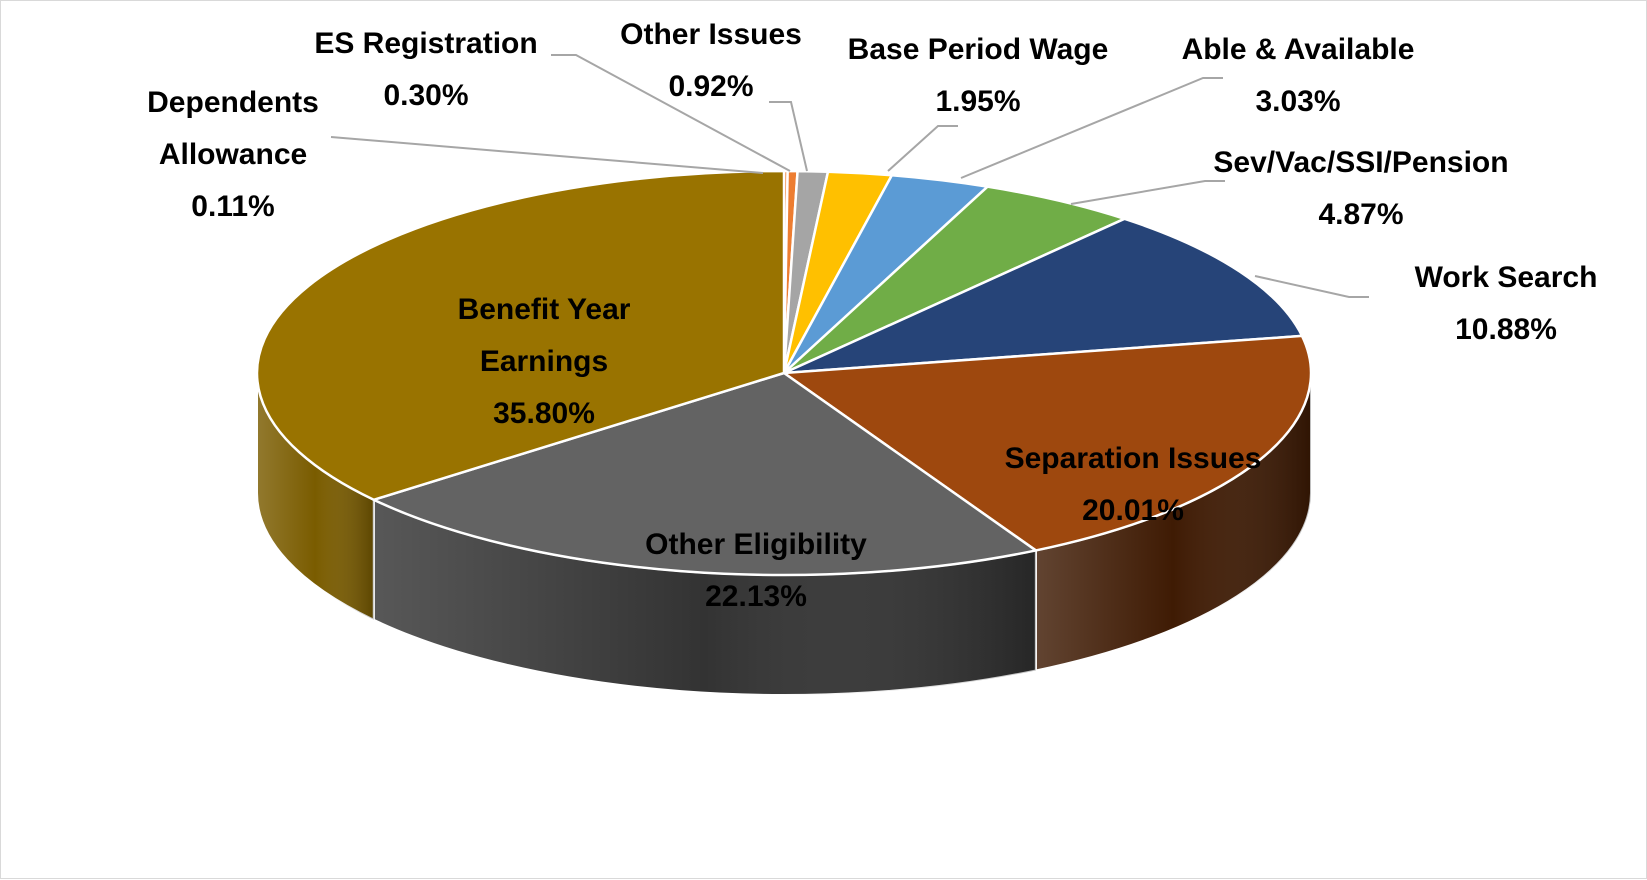 This screenshot has height=880, width=1647. I want to click on side-shade-other-eligibility, so click(704, 597).